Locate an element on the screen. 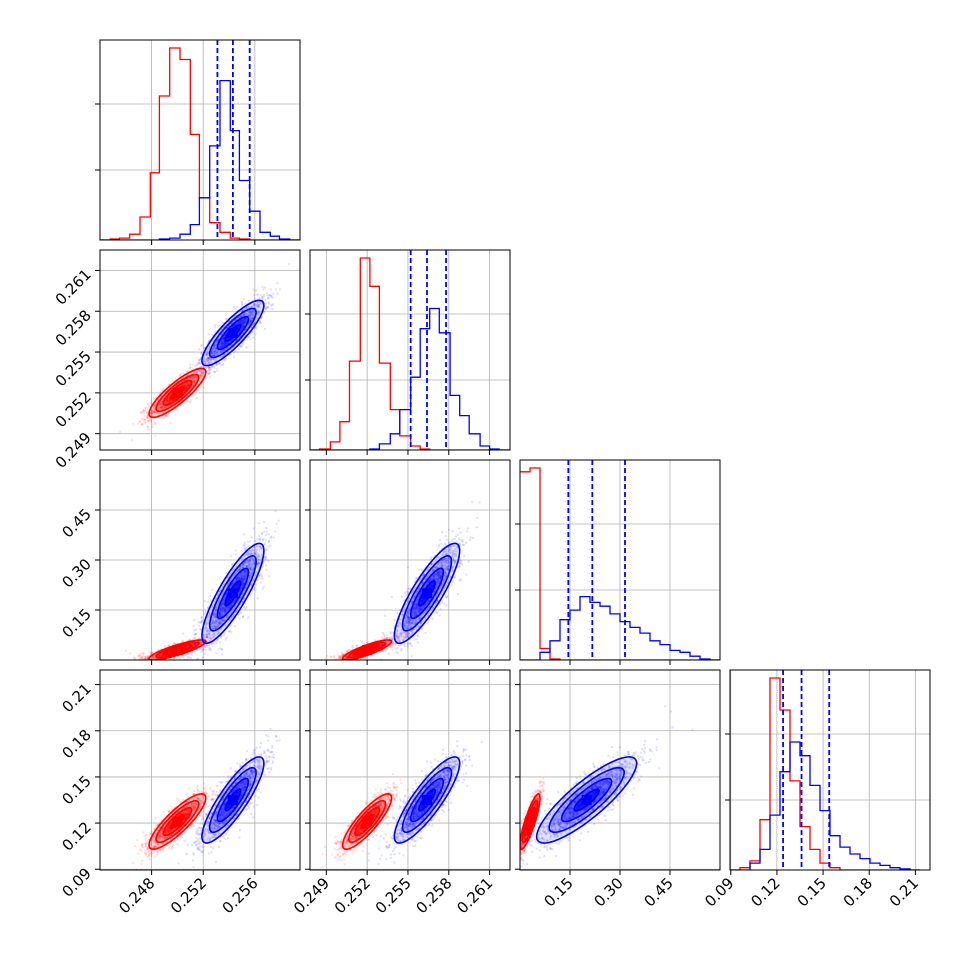  x-tick-label: 0.12 is located at coordinates (765, 892).